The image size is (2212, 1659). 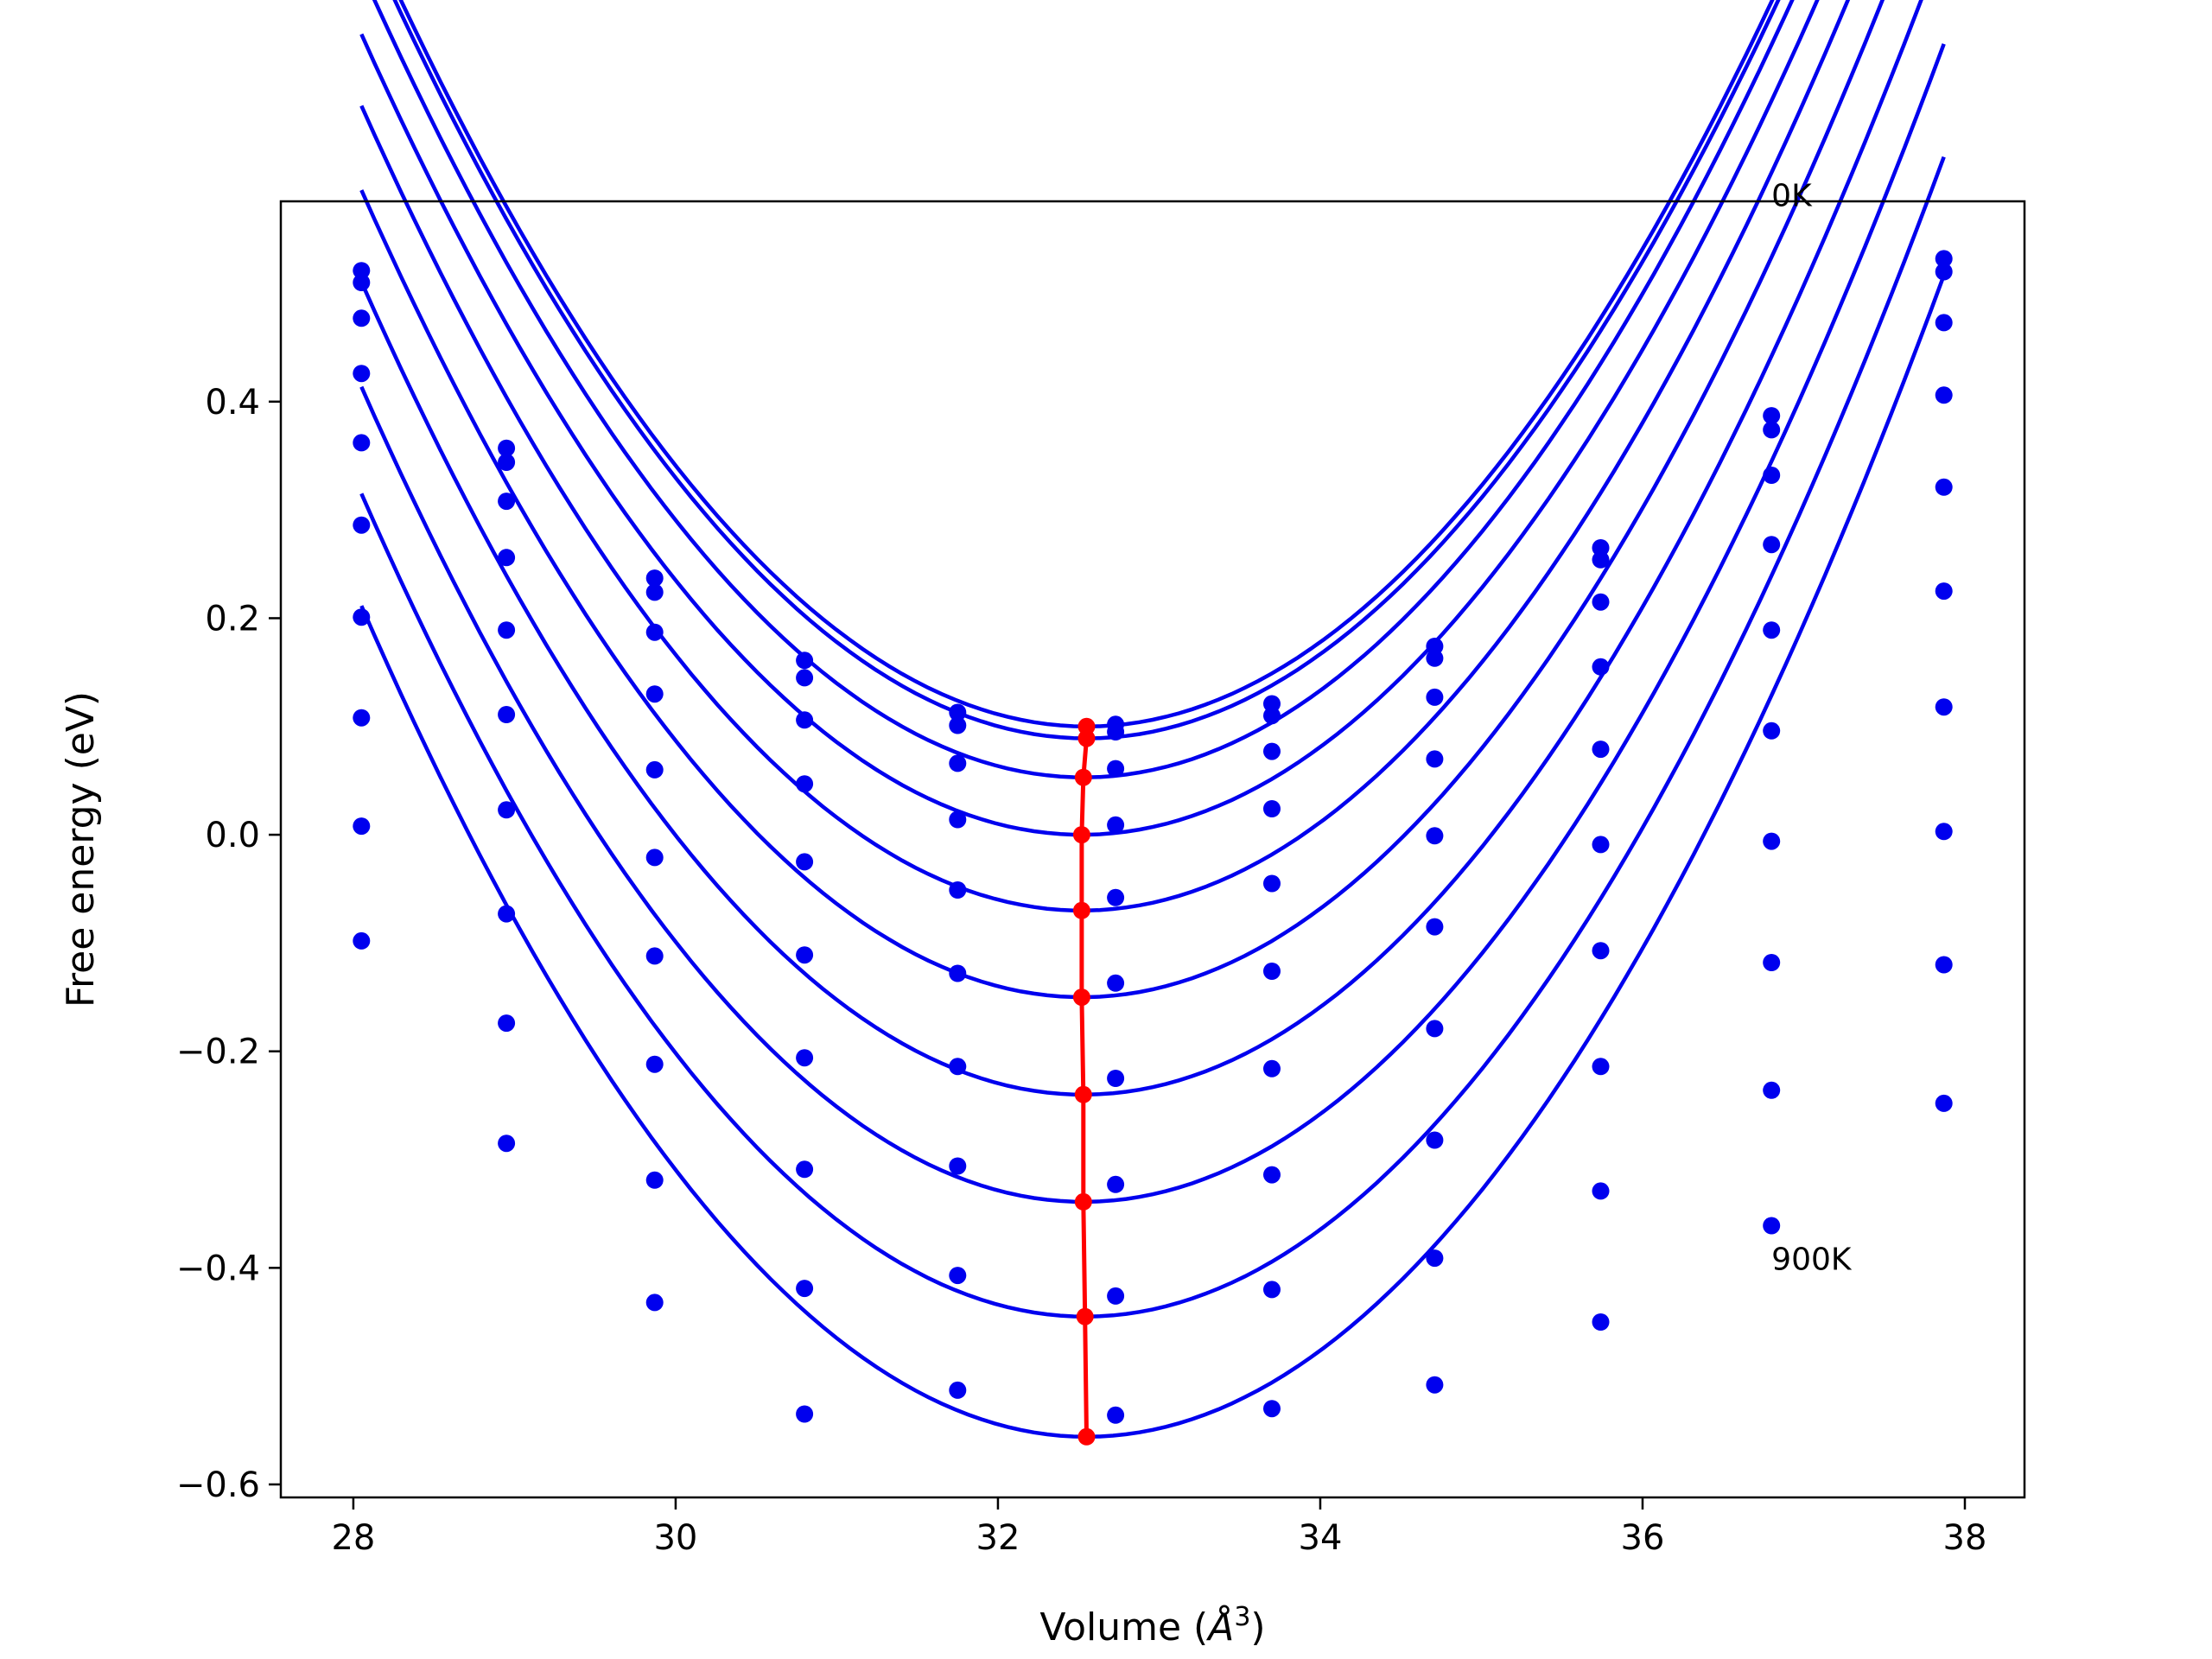 I want to click on annotations: 0K 900K, so click(x=1812, y=728).